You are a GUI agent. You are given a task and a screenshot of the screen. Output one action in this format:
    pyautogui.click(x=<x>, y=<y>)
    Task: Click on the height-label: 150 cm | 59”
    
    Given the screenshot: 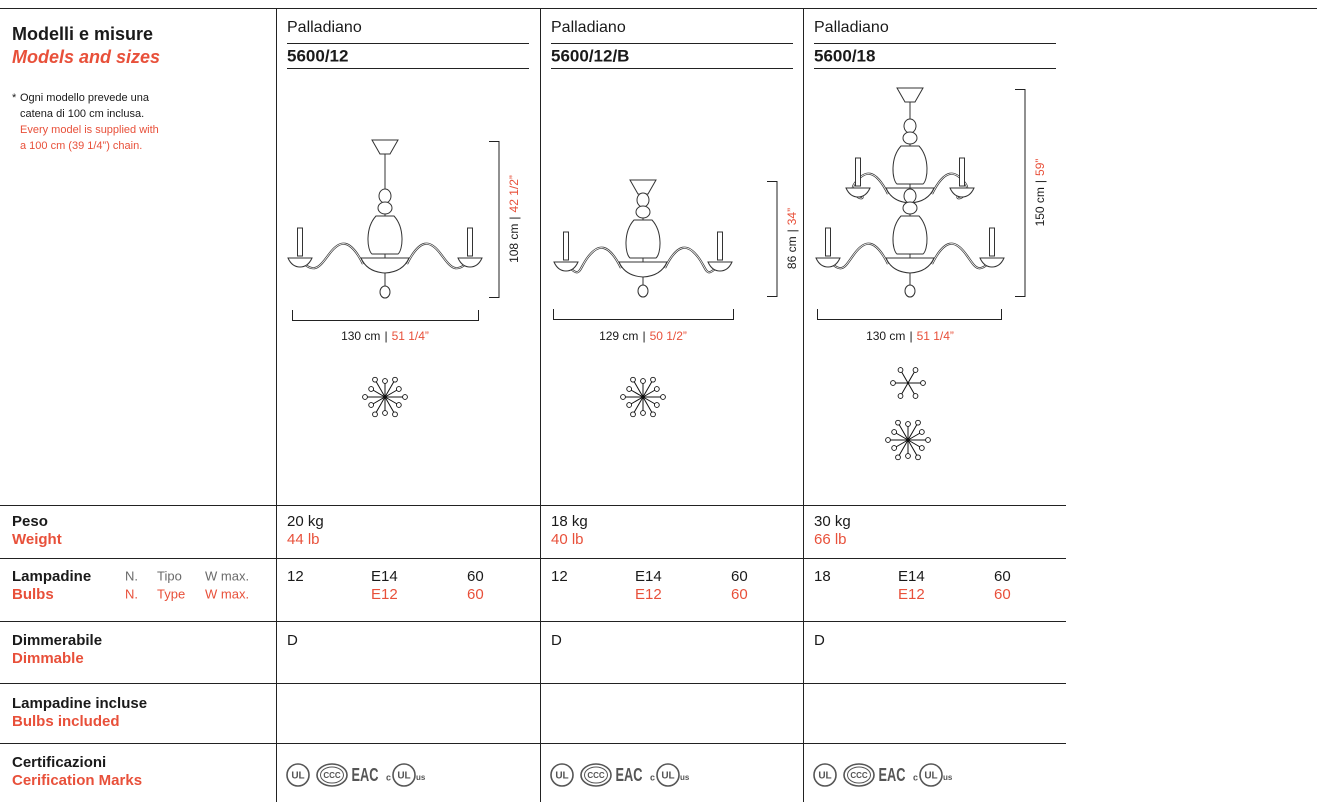 What is the action you would take?
    pyautogui.click(x=1040, y=193)
    